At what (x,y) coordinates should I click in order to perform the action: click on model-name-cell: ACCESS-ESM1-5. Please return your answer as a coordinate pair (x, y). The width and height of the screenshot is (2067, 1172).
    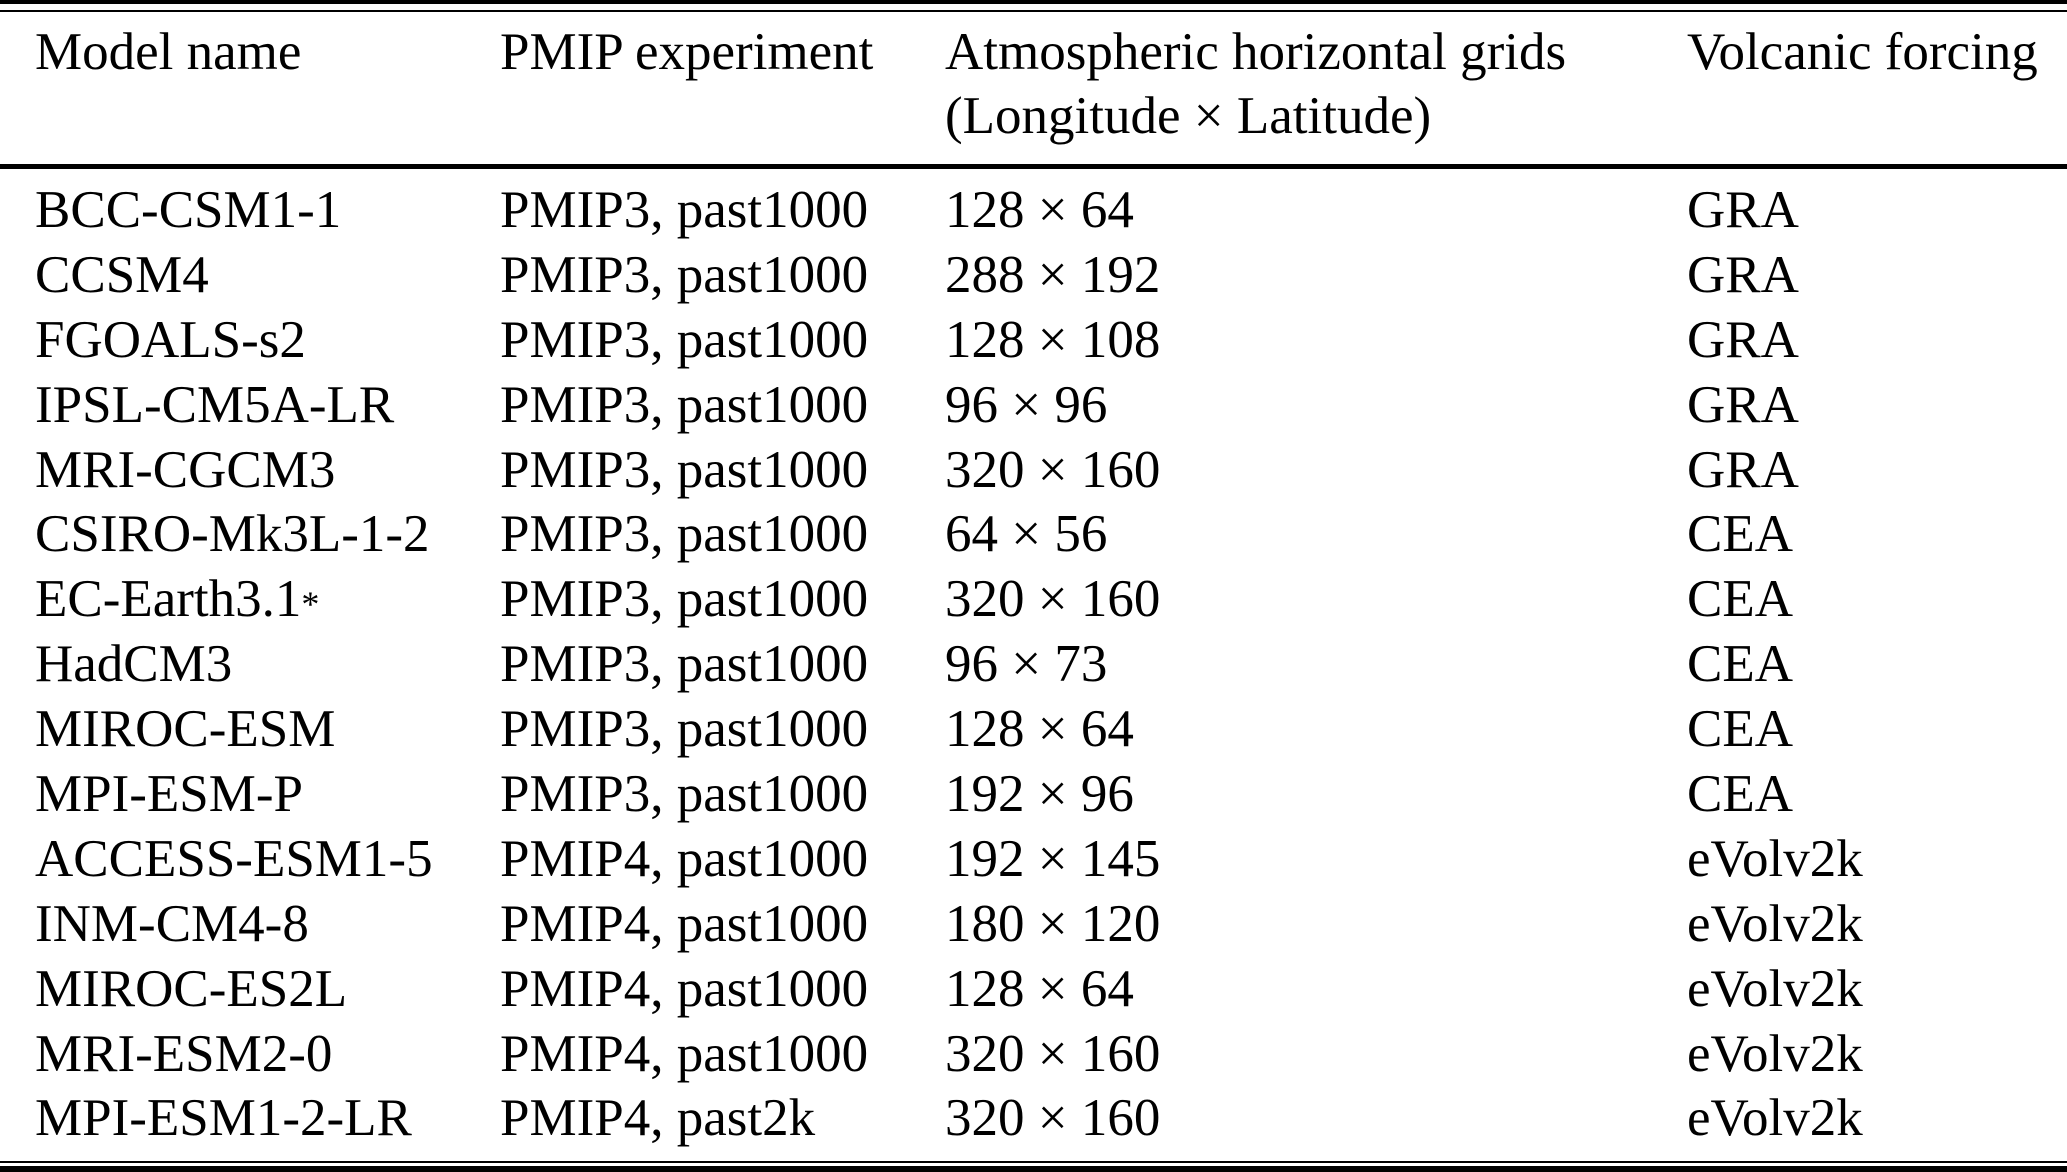
    Looking at the image, I should click on (250, 859).